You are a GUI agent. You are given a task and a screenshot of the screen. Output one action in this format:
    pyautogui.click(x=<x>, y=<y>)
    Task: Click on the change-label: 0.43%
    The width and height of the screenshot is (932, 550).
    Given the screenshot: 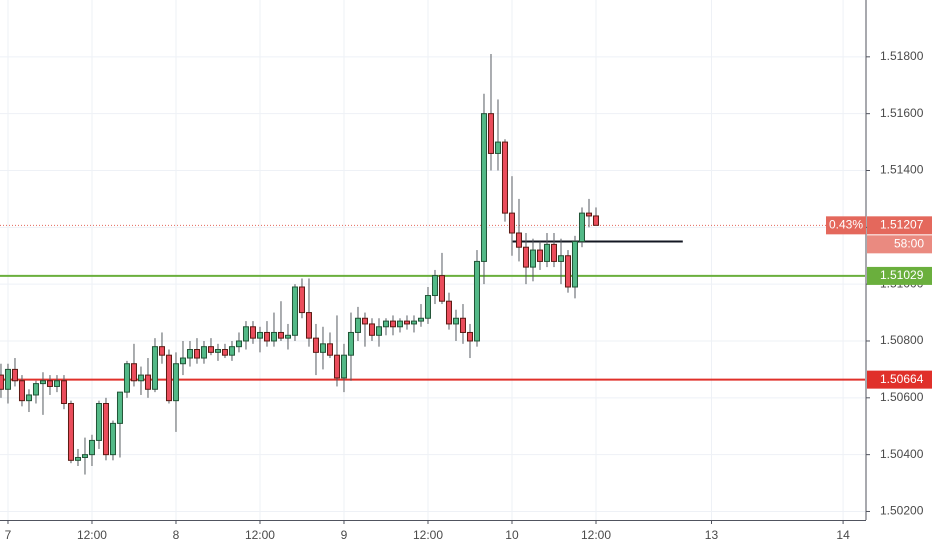 What is the action you would take?
    pyautogui.click(x=846, y=225)
    